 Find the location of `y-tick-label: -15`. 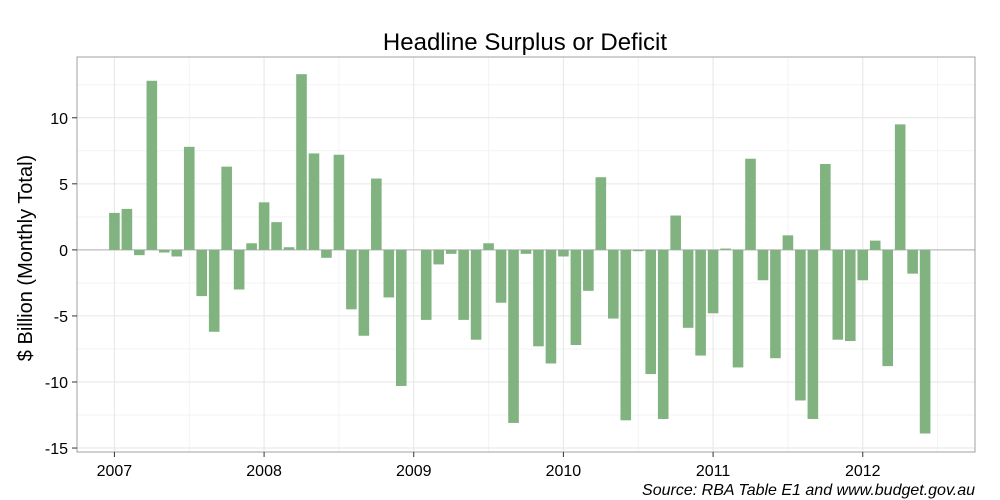

y-tick-label: -15 is located at coordinates (56, 449).